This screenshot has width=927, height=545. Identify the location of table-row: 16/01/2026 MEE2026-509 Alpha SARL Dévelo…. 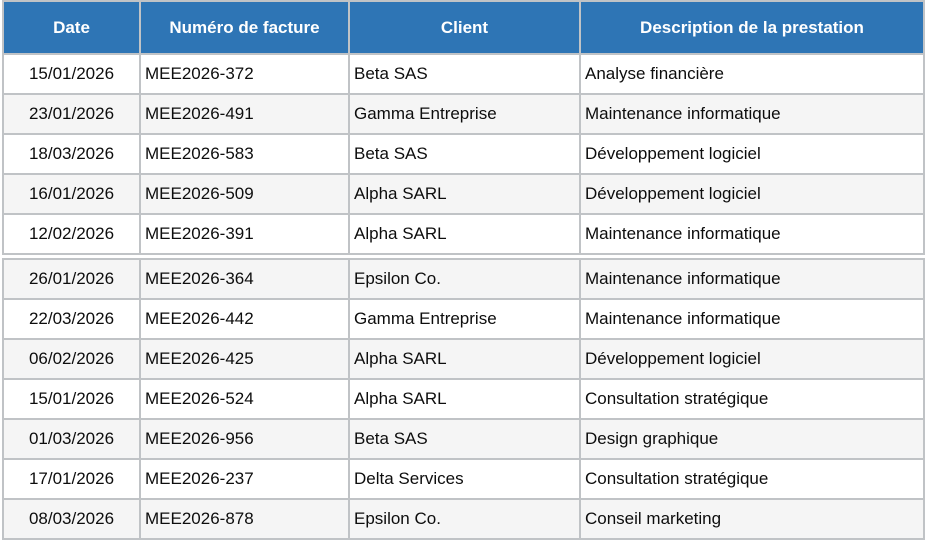
(463, 194).